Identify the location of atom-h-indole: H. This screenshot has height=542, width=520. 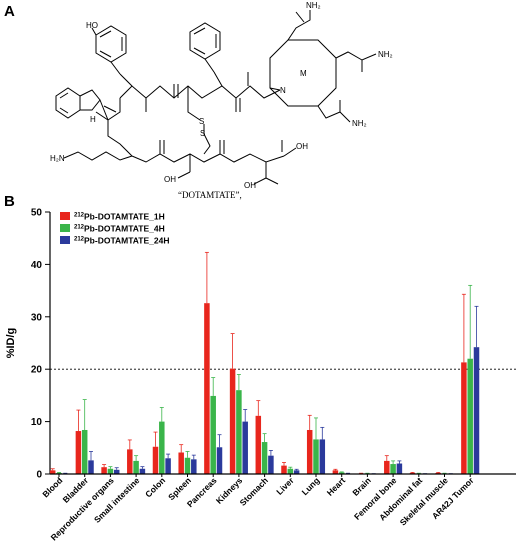
(93, 119).